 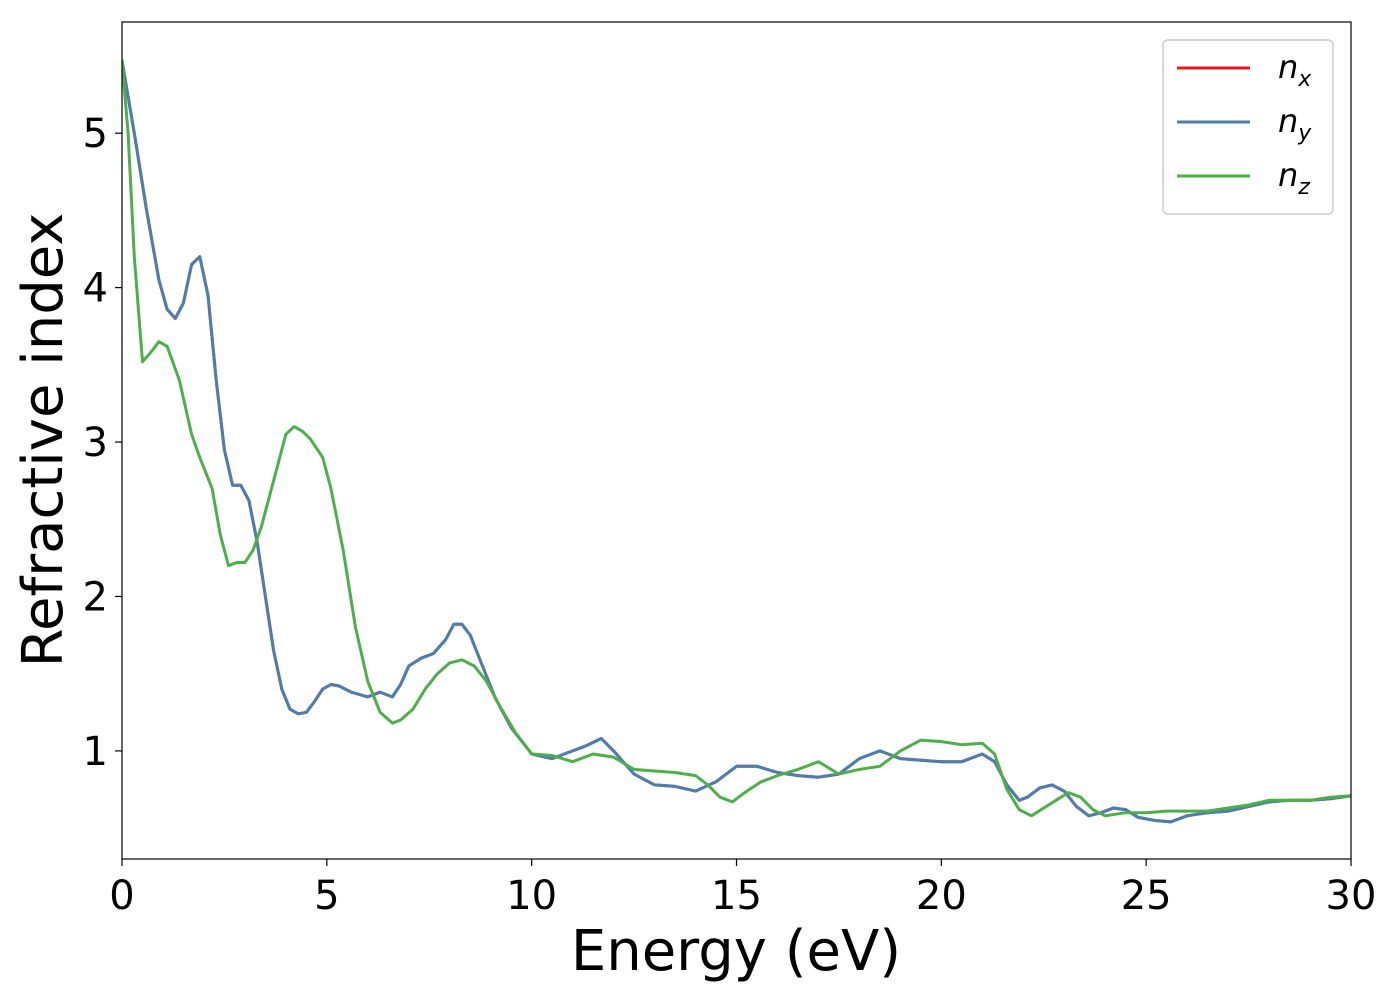 What do you see at coordinates (95, 289) in the screenshot?
I see `y-tick-label: 4` at bounding box center [95, 289].